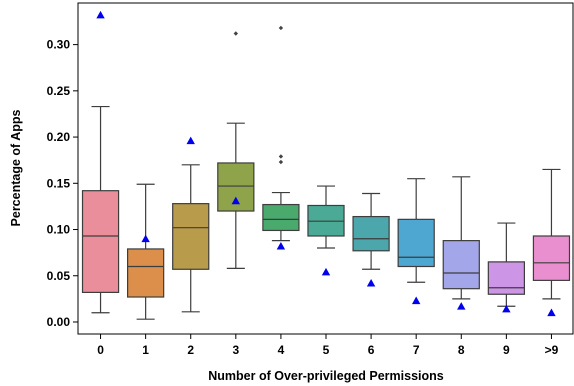  What do you see at coordinates (371, 350) in the screenshot?
I see `x-tick-label: 6` at bounding box center [371, 350].